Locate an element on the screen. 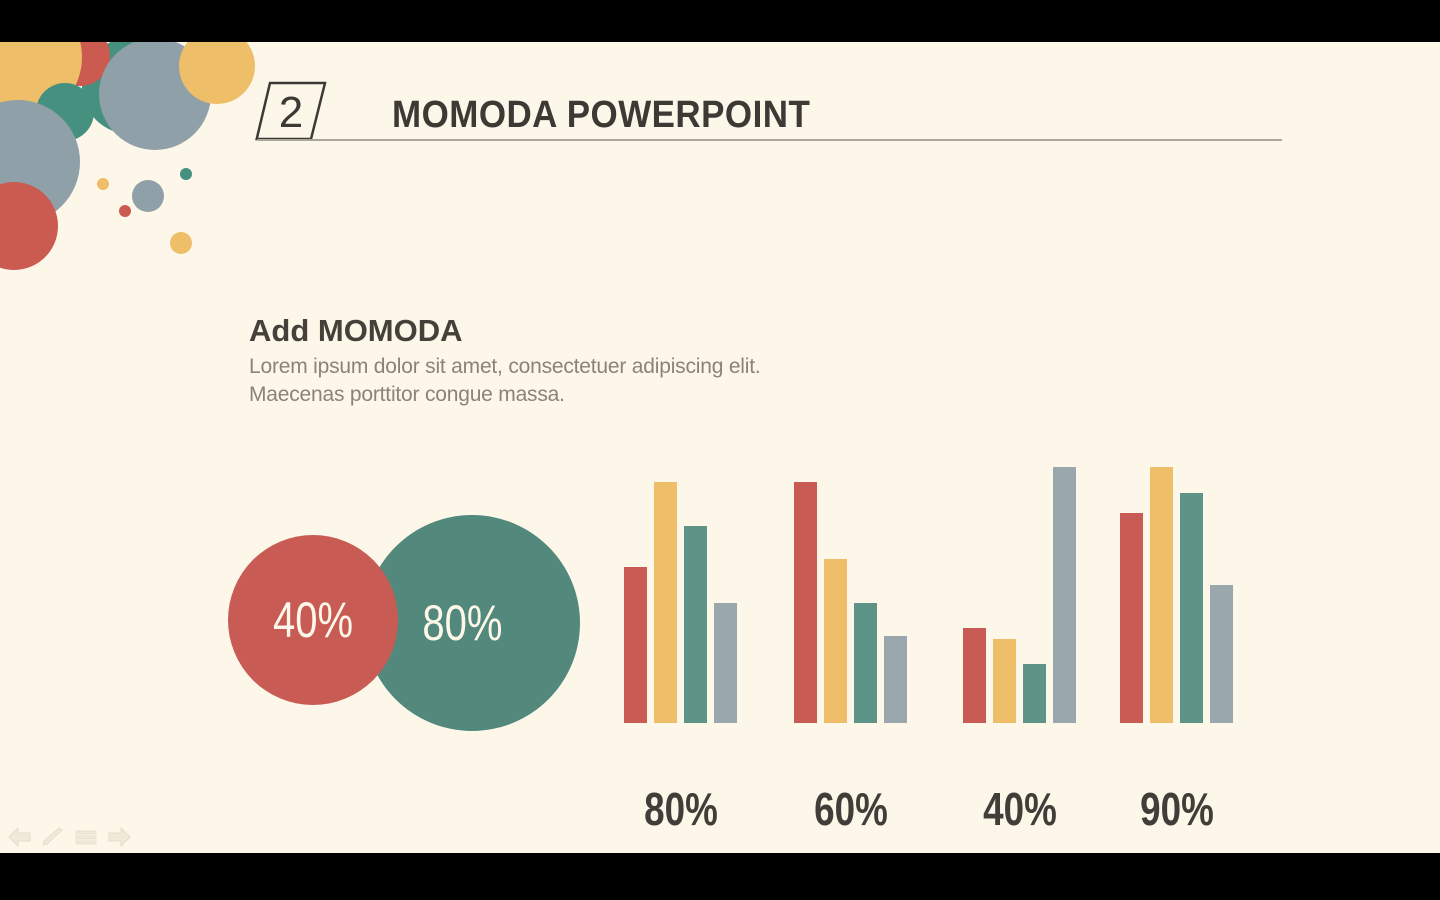  venn-circle-80: 80% is located at coordinates (472, 623).